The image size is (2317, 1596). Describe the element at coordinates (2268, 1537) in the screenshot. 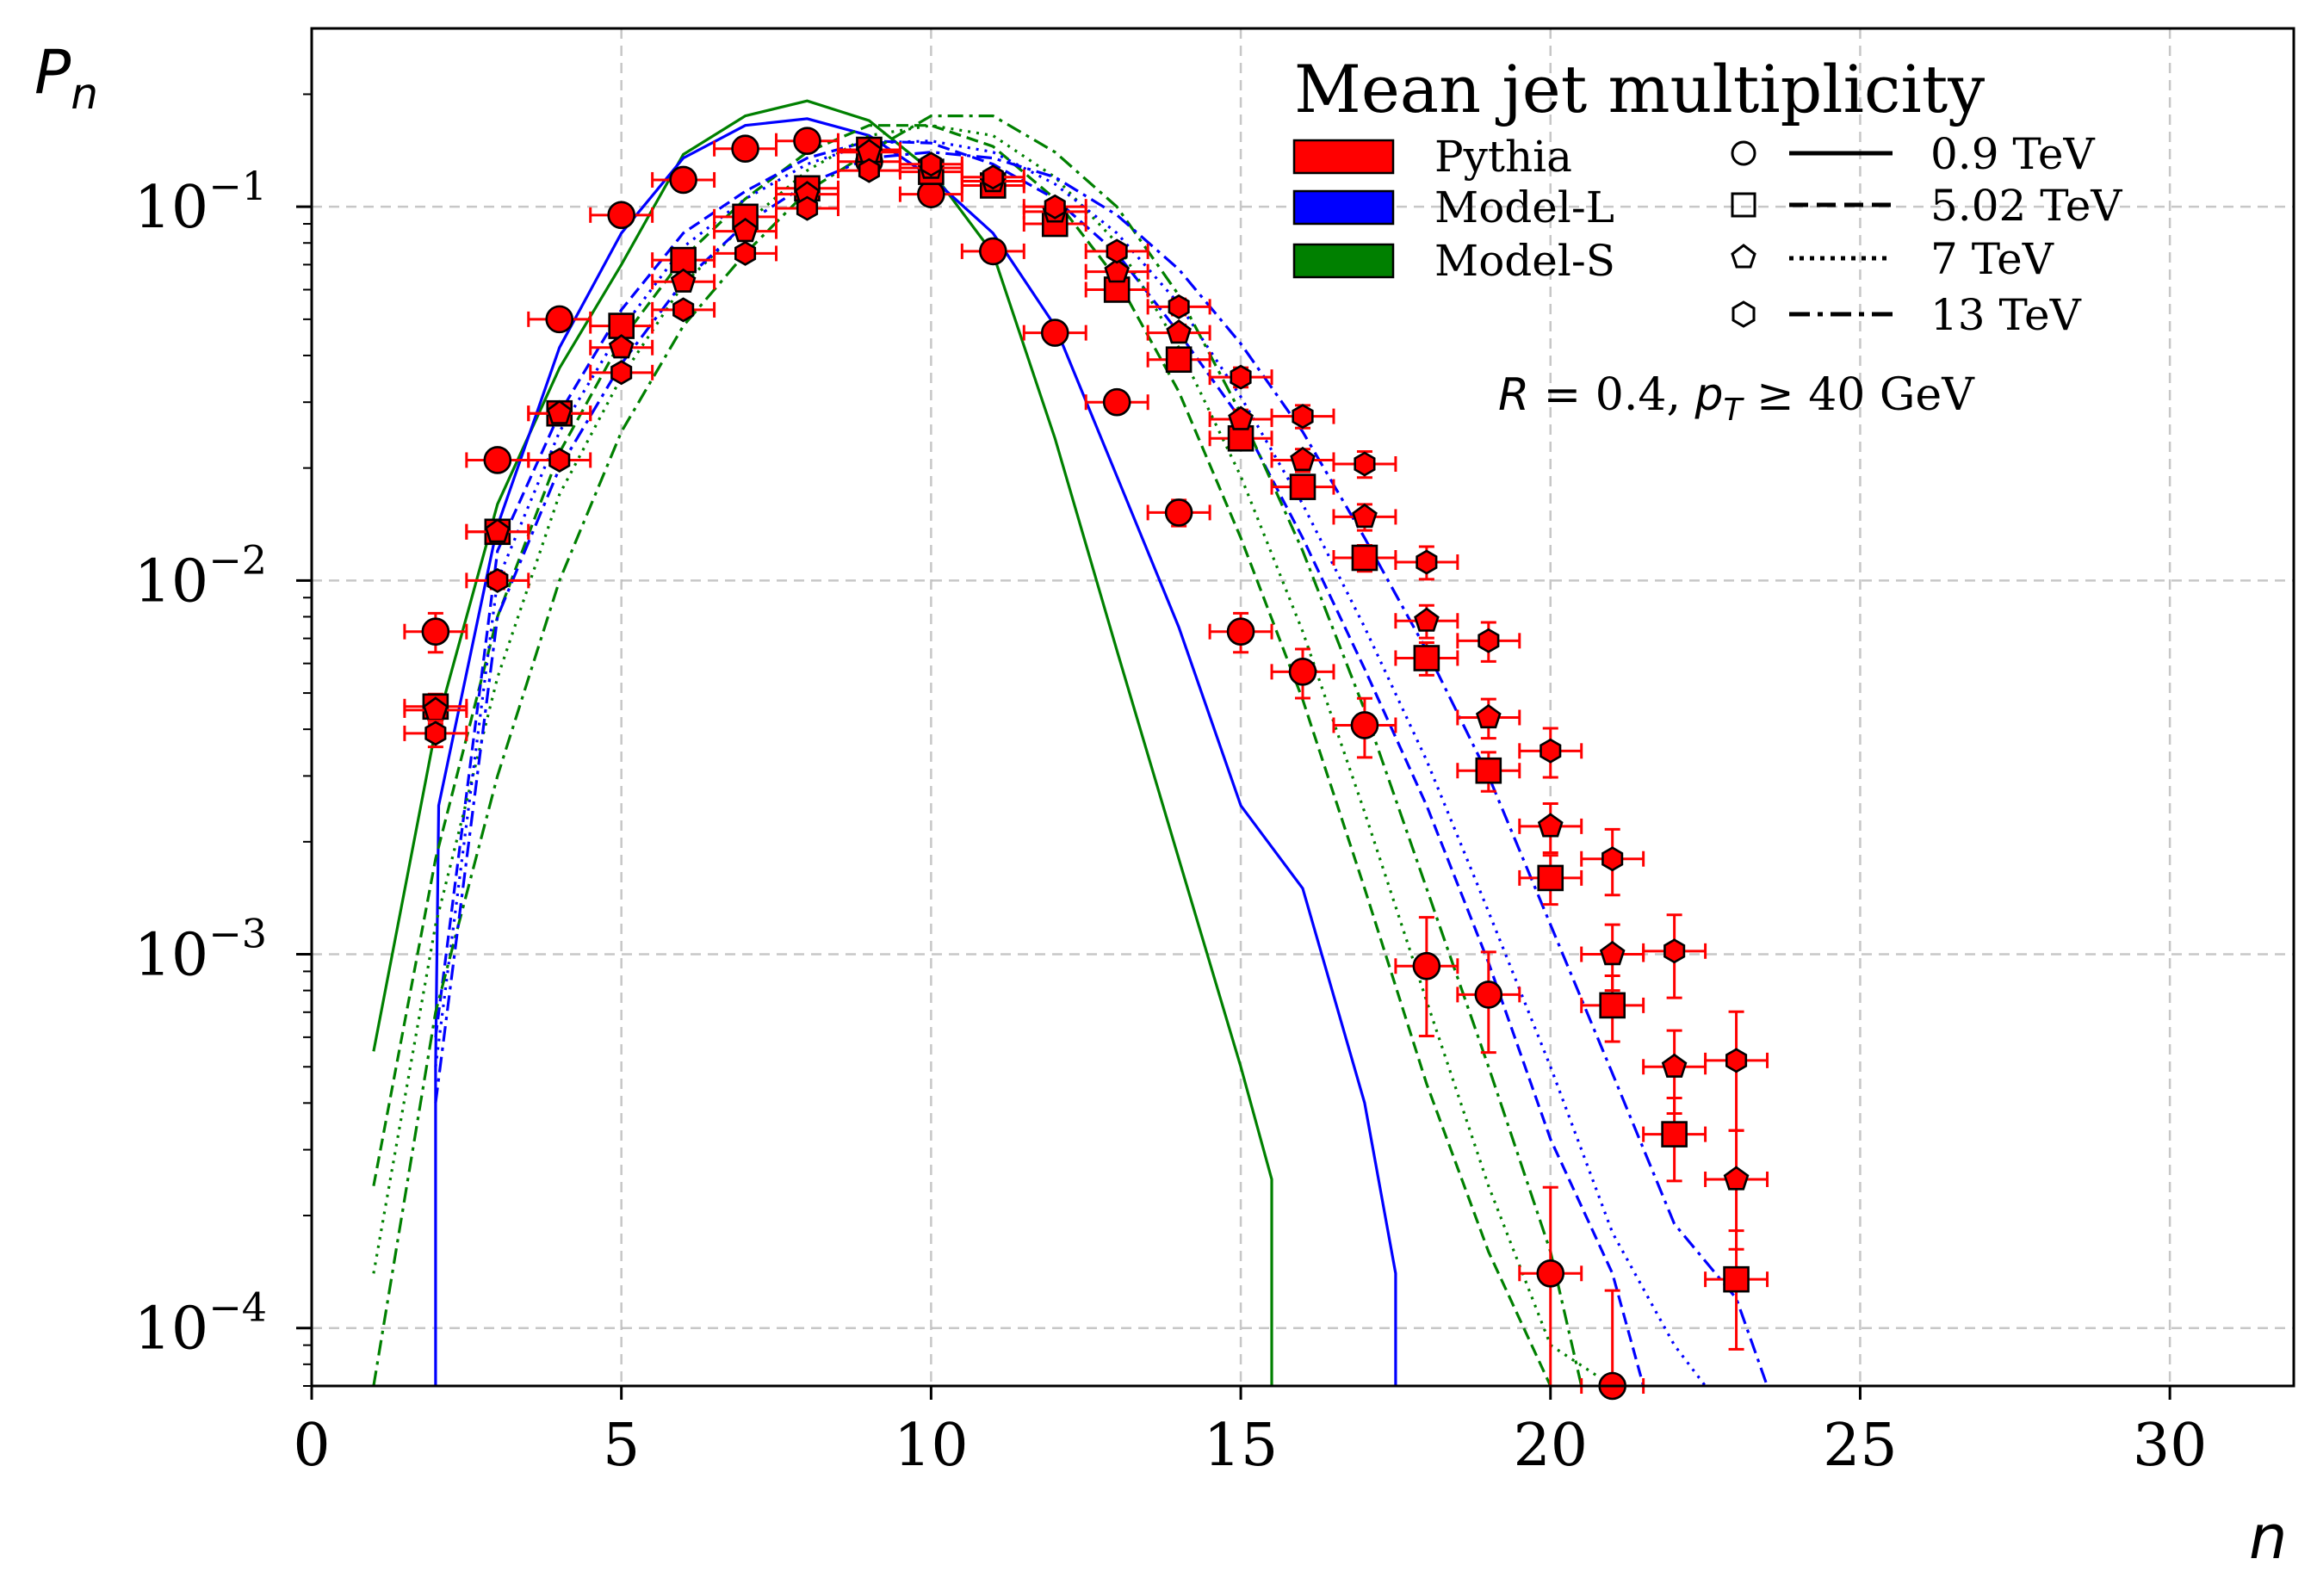

I see `x-axis-label: n` at that location.